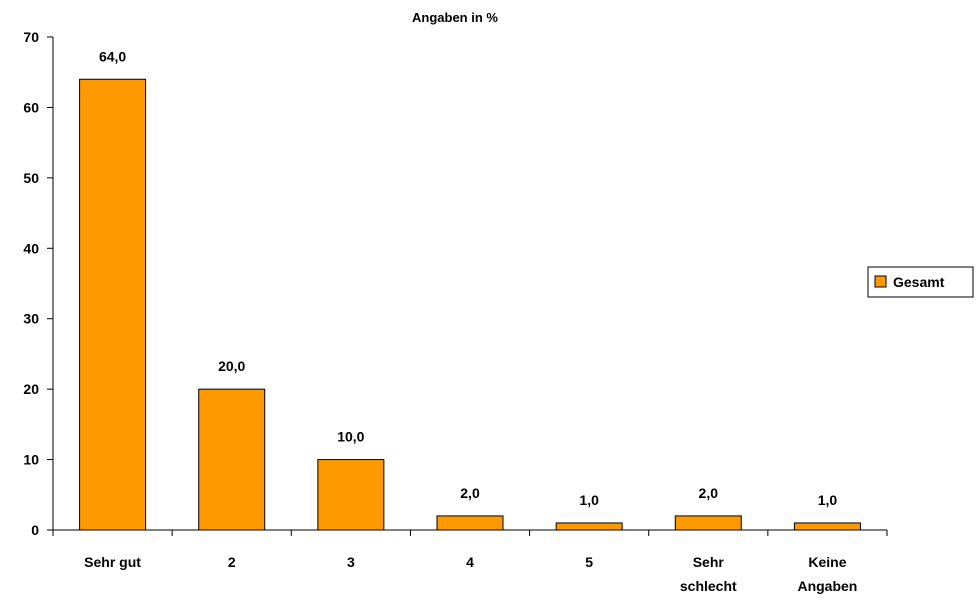 The width and height of the screenshot is (977, 600). I want to click on x-axis: Sehr gut 2 3 4 5 Sehr schlecht Keine Angaben, so click(470, 561).